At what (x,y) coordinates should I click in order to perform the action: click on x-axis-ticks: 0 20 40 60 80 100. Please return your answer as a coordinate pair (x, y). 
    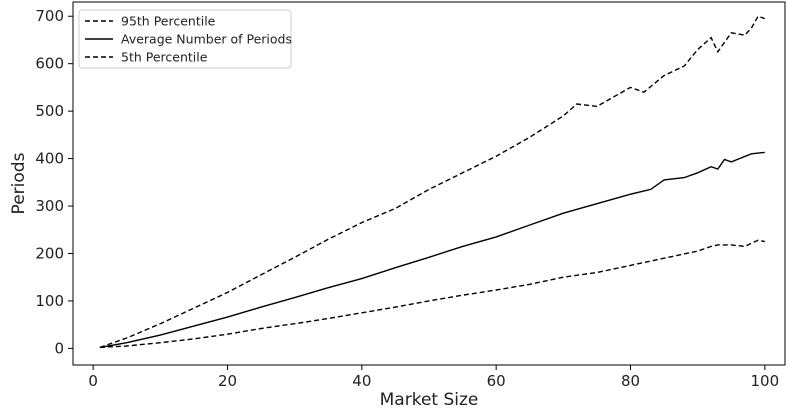
    Looking at the image, I should click on (433, 377).